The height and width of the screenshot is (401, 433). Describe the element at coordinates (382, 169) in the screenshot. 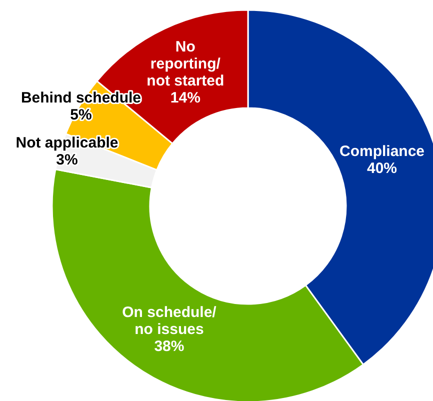

I see `data-label: 40%` at that location.